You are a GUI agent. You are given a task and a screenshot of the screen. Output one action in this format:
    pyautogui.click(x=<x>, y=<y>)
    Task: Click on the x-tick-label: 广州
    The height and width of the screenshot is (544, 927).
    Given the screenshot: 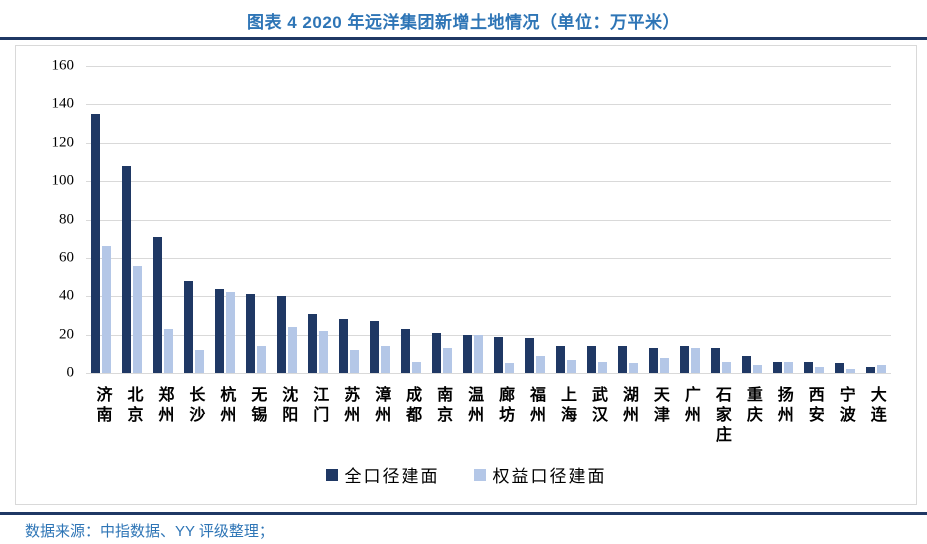 What is the action you would take?
    pyautogui.click(x=690, y=406)
    